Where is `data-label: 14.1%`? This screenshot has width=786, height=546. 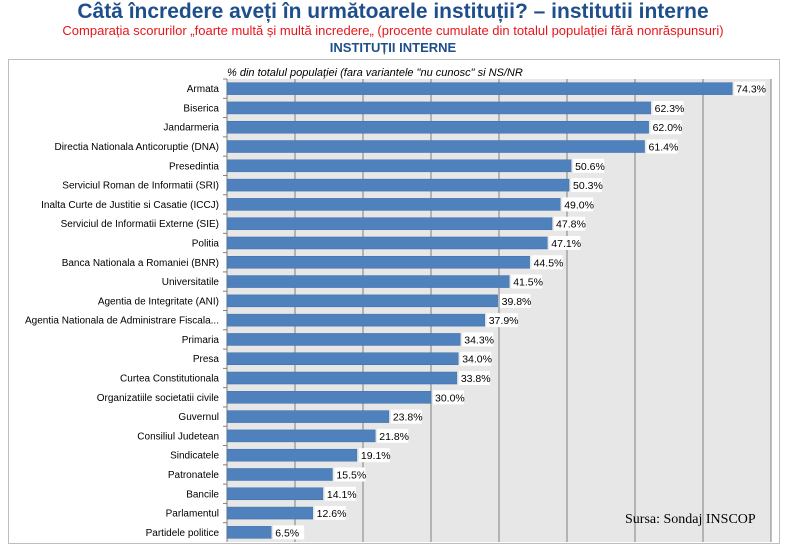
data-label: 14.1% is located at coordinates (342, 495).